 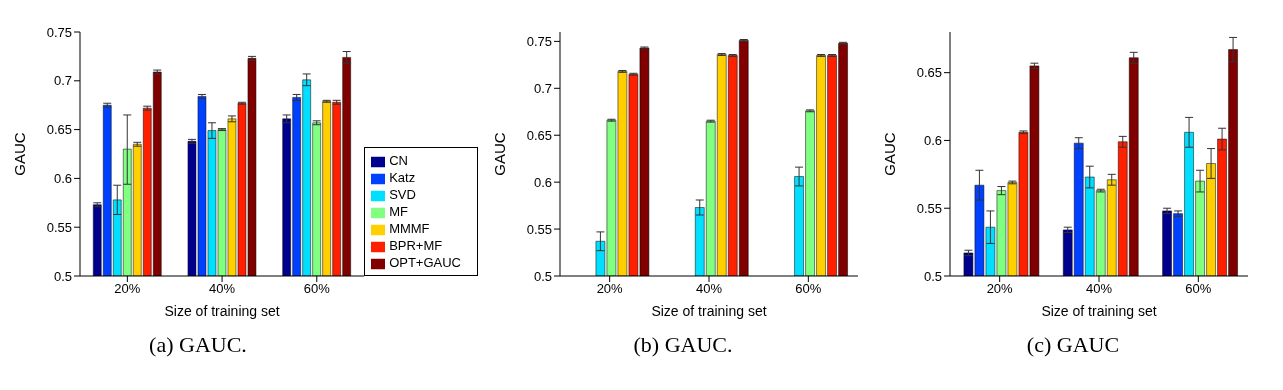 What do you see at coordinates (409, 228) in the screenshot?
I see `legend-label: MMMF` at bounding box center [409, 228].